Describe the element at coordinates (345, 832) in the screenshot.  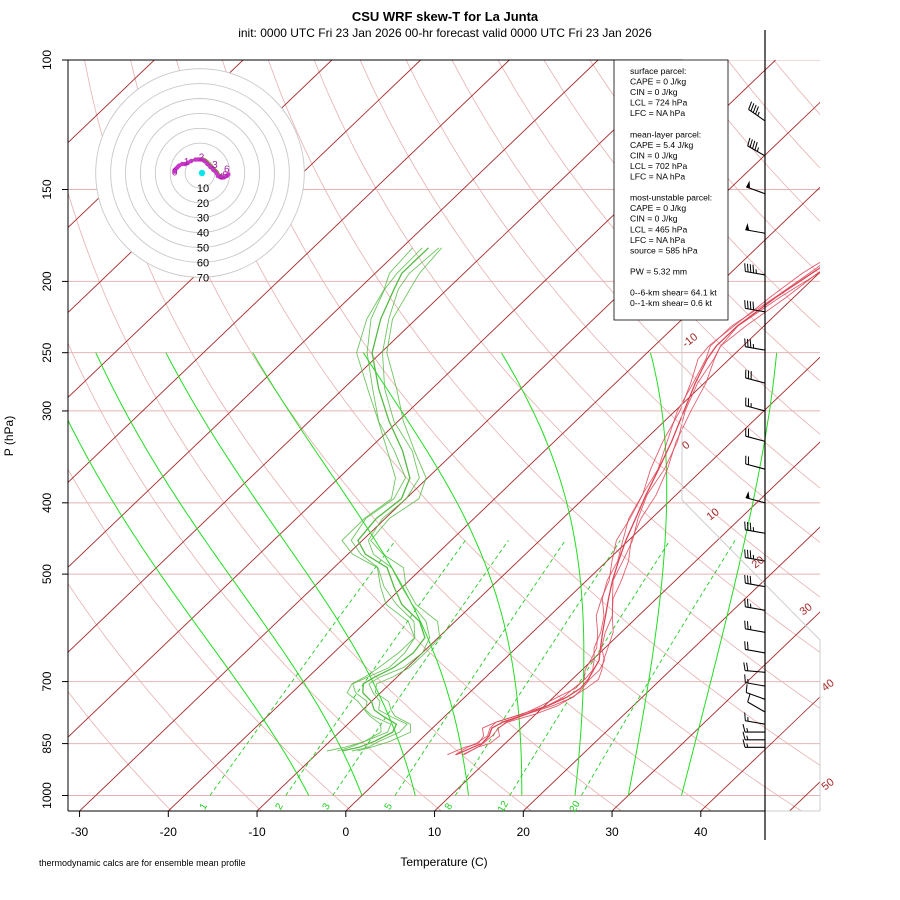
I see `x-tick-label: 0` at that location.